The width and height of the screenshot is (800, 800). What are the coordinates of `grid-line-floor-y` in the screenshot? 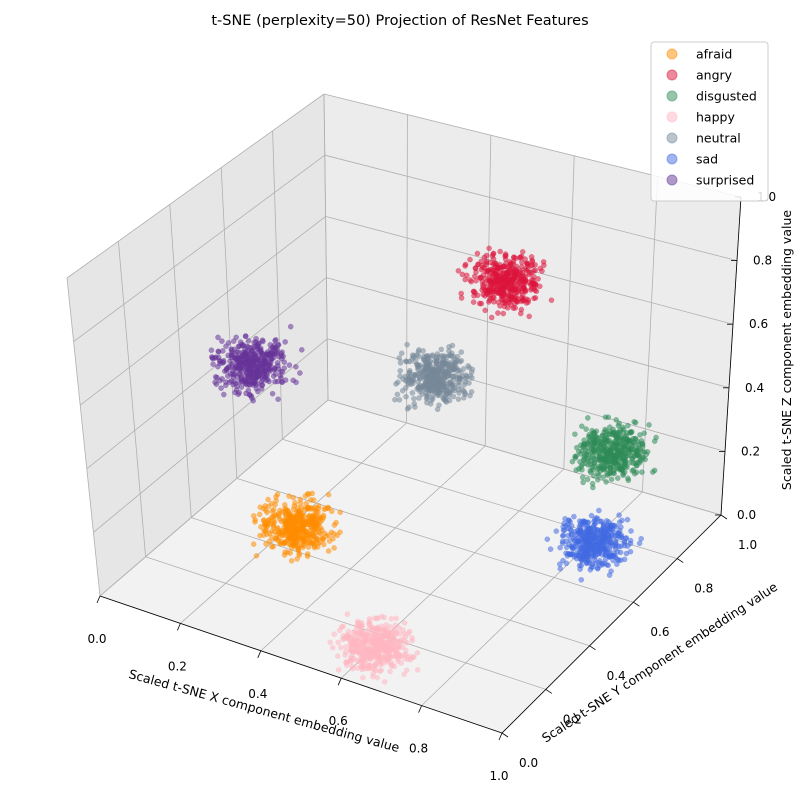 It's located at (345, 623).